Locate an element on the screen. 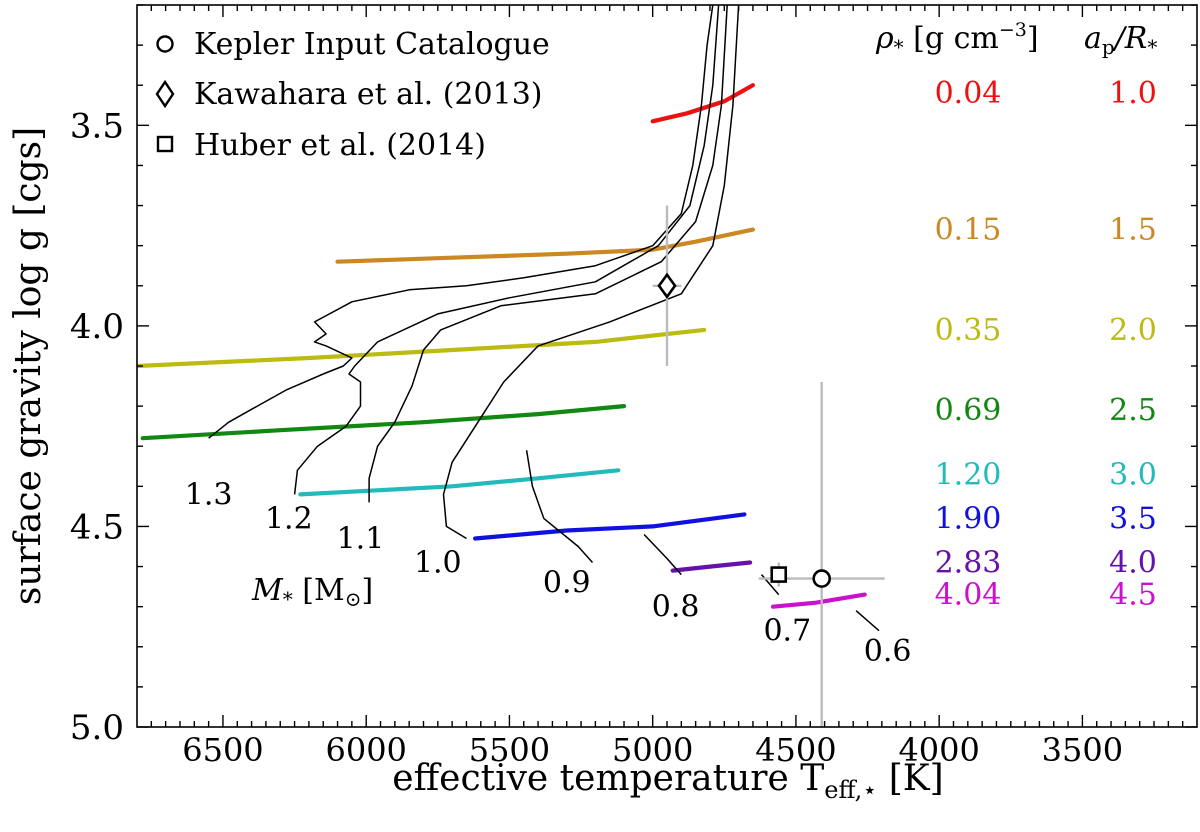  x-label-unit: [K] is located at coordinates (910, 778).